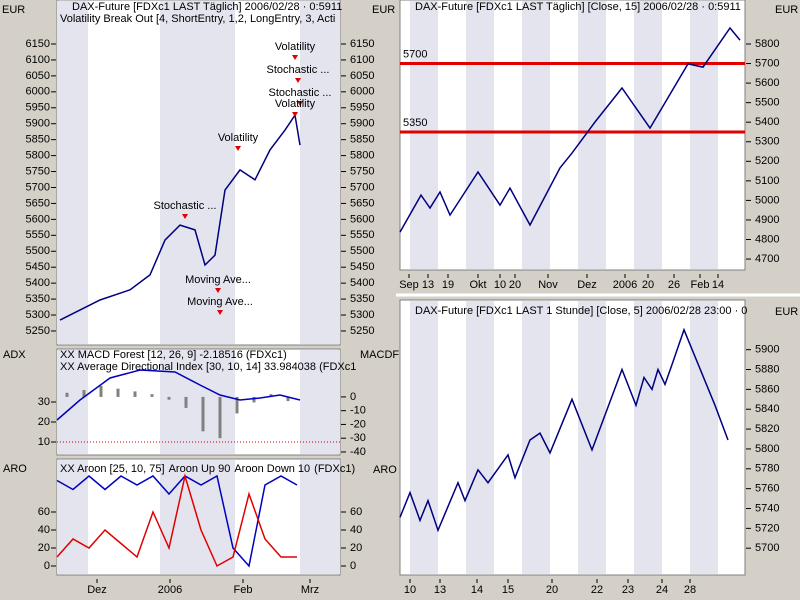 Image resolution: width=800 pixels, height=600 pixels. I want to click on panel-title: XX Aroon [25, 10, 75], so click(112, 469).